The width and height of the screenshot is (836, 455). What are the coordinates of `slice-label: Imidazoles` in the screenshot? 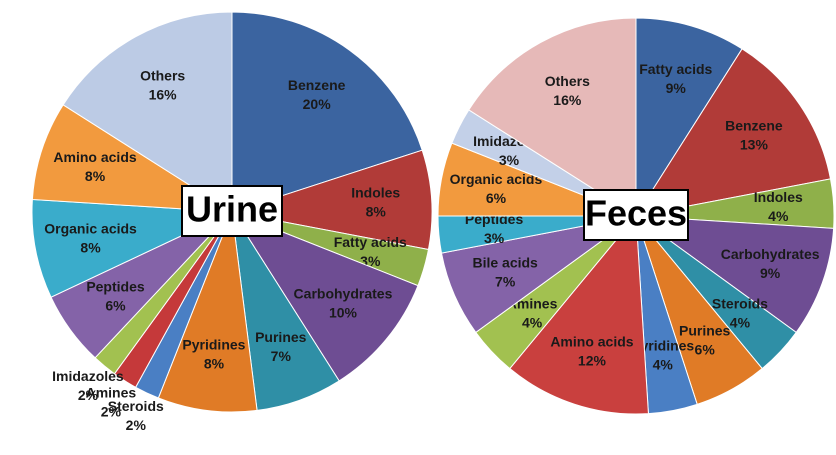 It's located at (88, 376).